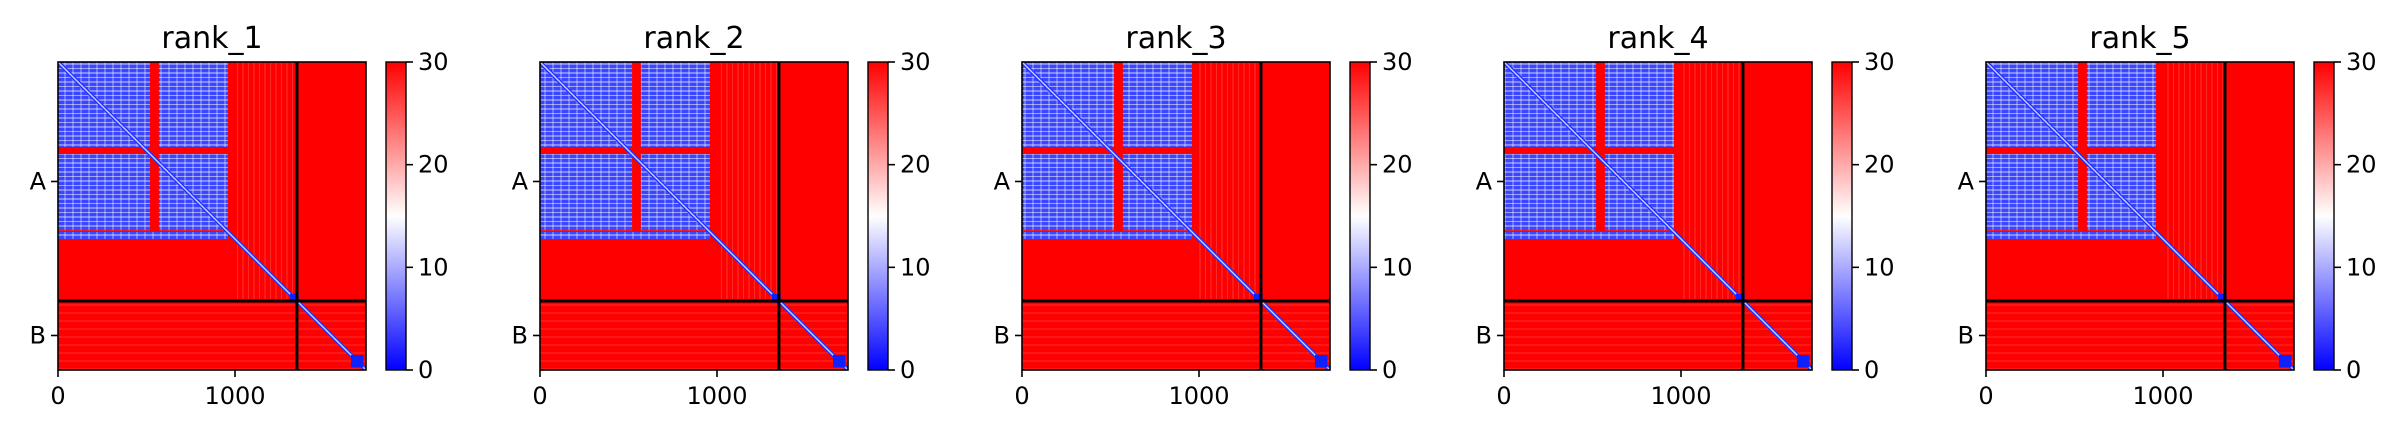 The width and height of the screenshot is (2401, 438). Describe the element at coordinates (2139, 38) in the screenshot. I see `panel-title: rank_5` at that location.